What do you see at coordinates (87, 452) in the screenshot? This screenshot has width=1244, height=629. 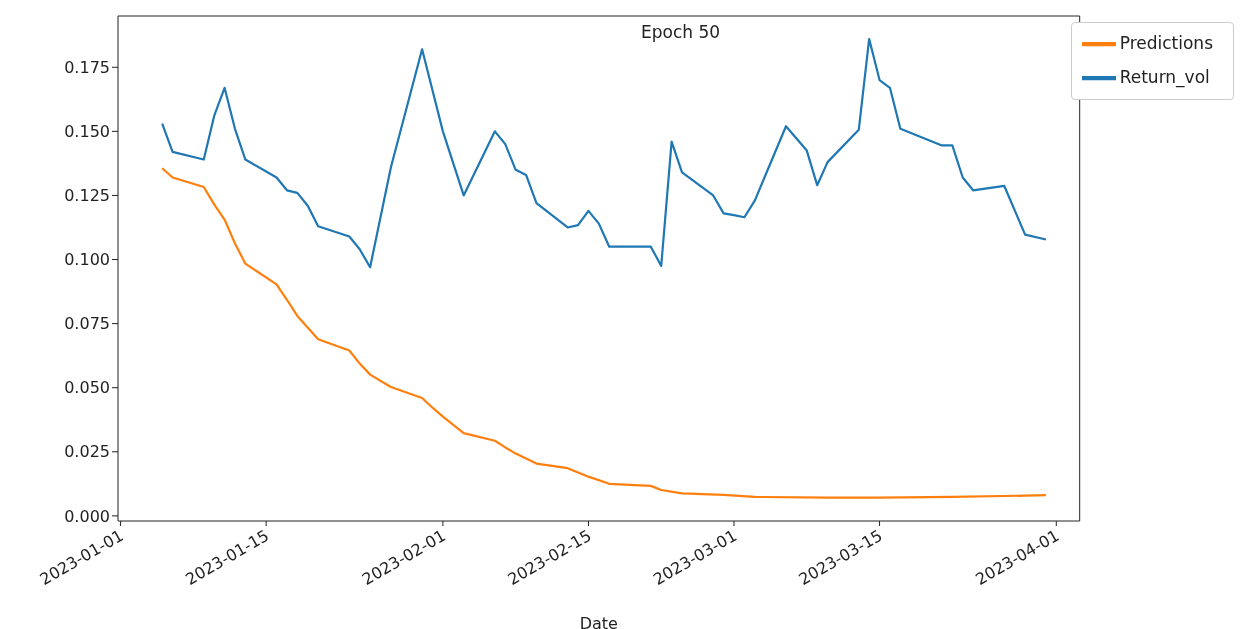 I see `y-tick-label: 0.025` at bounding box center [87, 452].